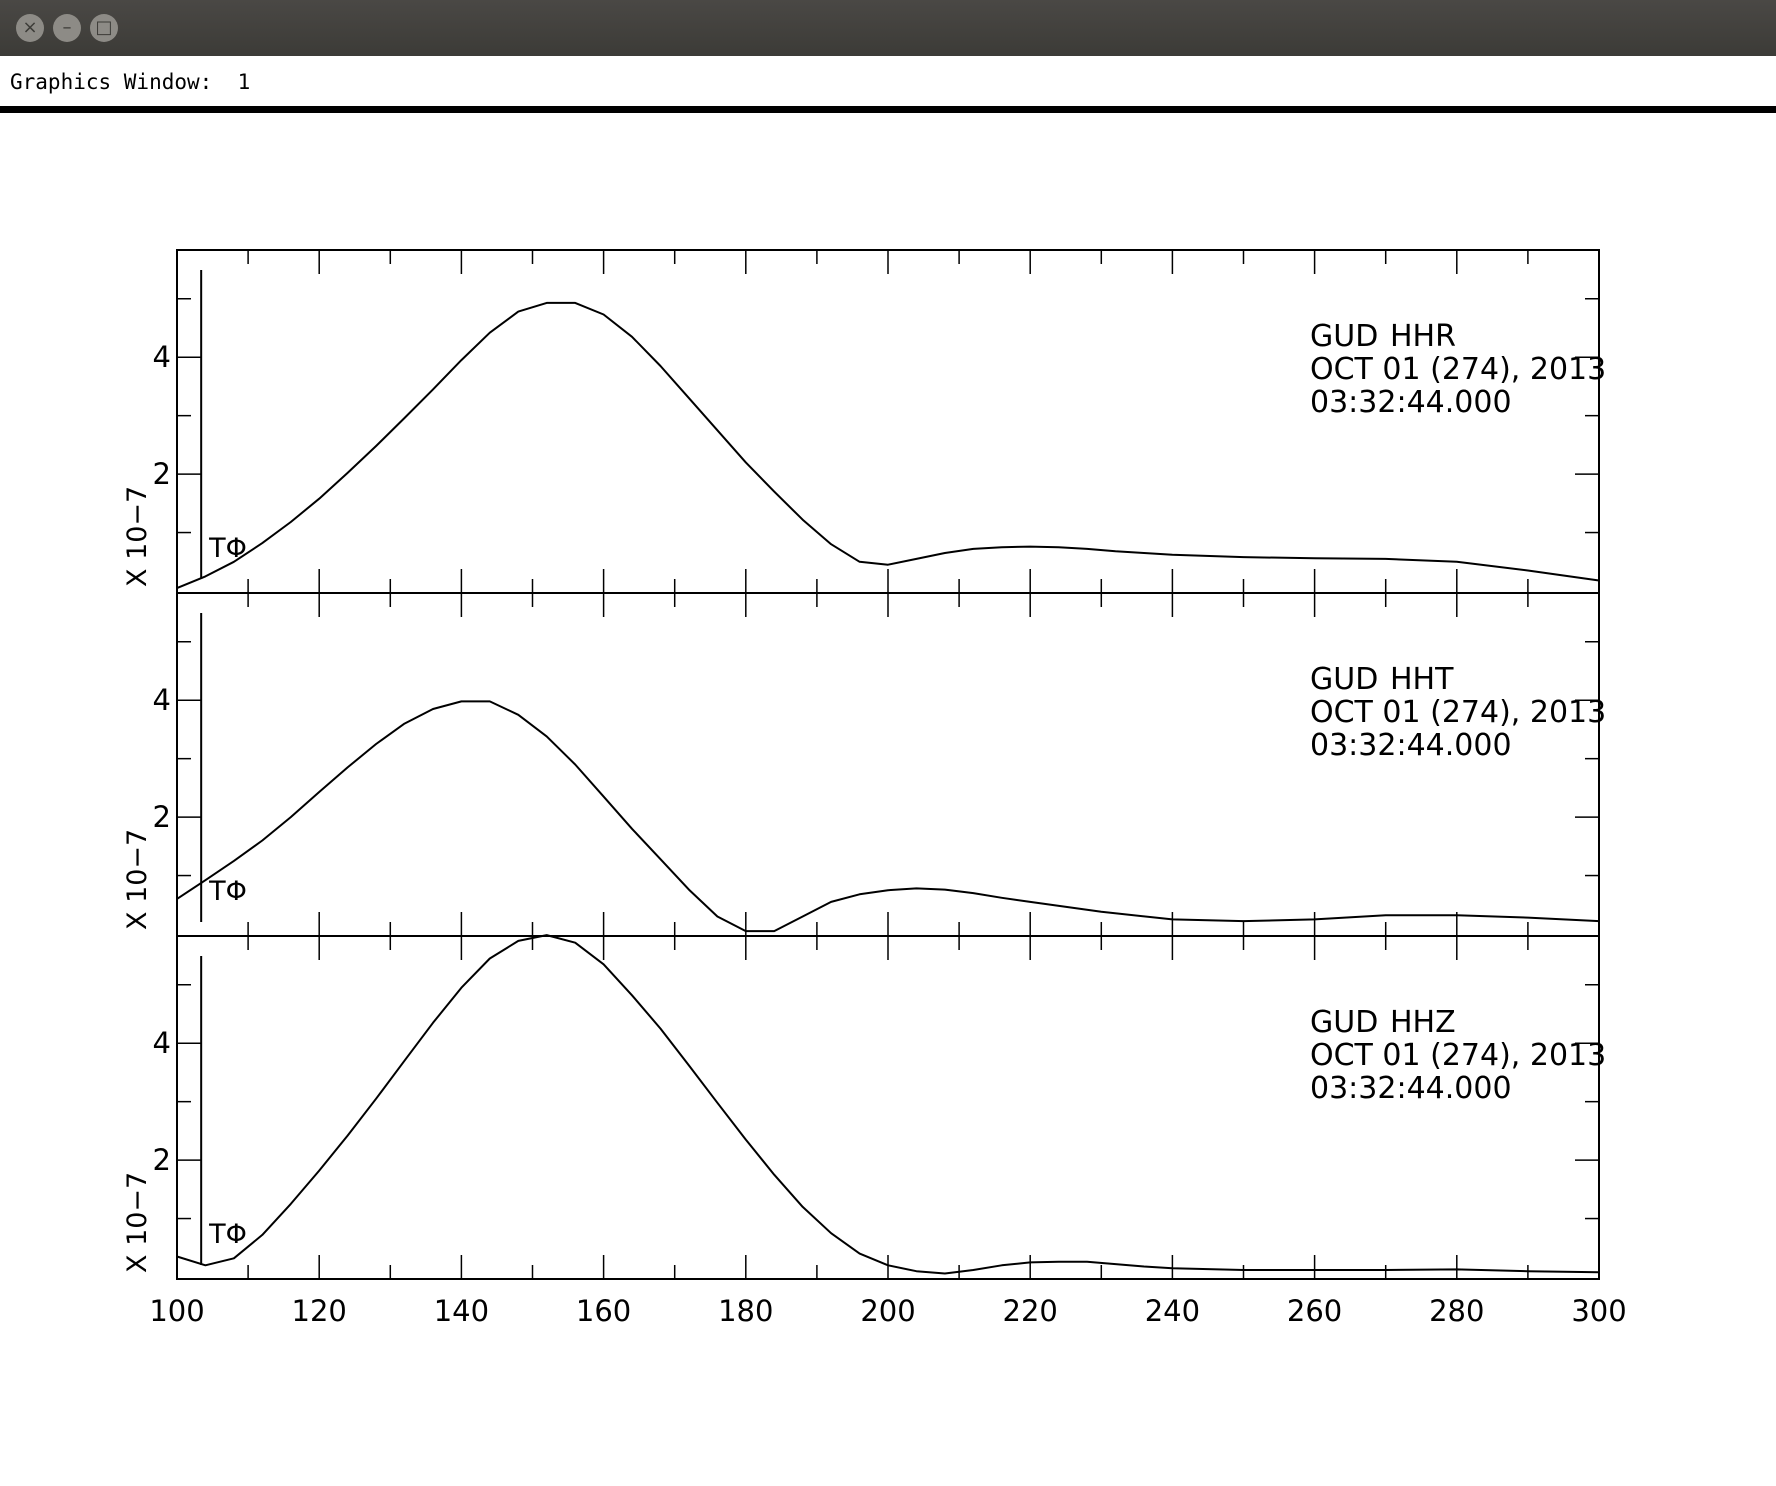 Image resolution: width=1776 pixels, height=1486 pixels. Describe the element at coordinates (888, 81) in the screenshot. I see `status-bar: Graphics Window: 1` at that location.